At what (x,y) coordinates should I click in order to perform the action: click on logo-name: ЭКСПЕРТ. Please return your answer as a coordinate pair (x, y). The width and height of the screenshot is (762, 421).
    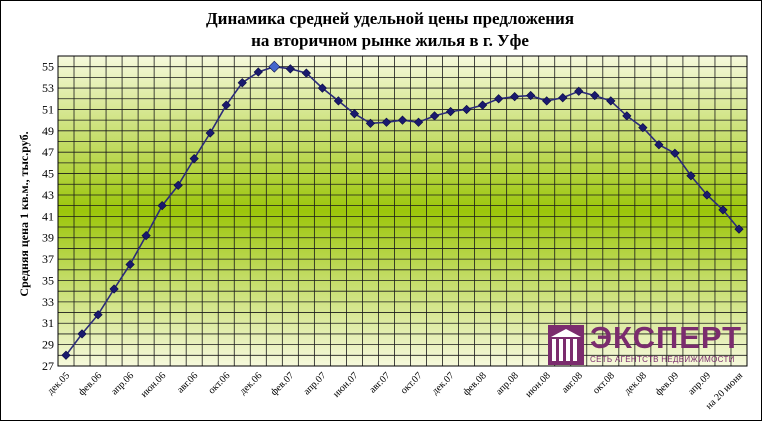
    Looking at the image, I should click on (666, 337).